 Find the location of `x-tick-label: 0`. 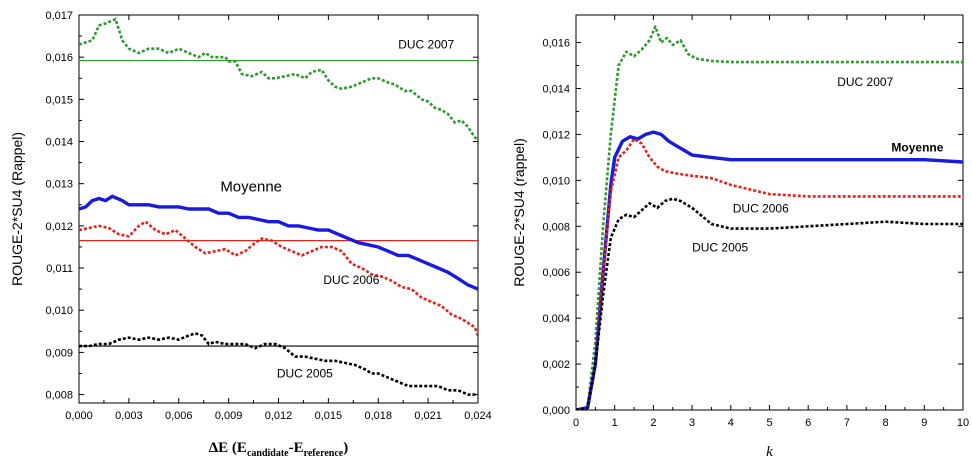

x-tick-label: 0 is located at coordinates (576, 423).